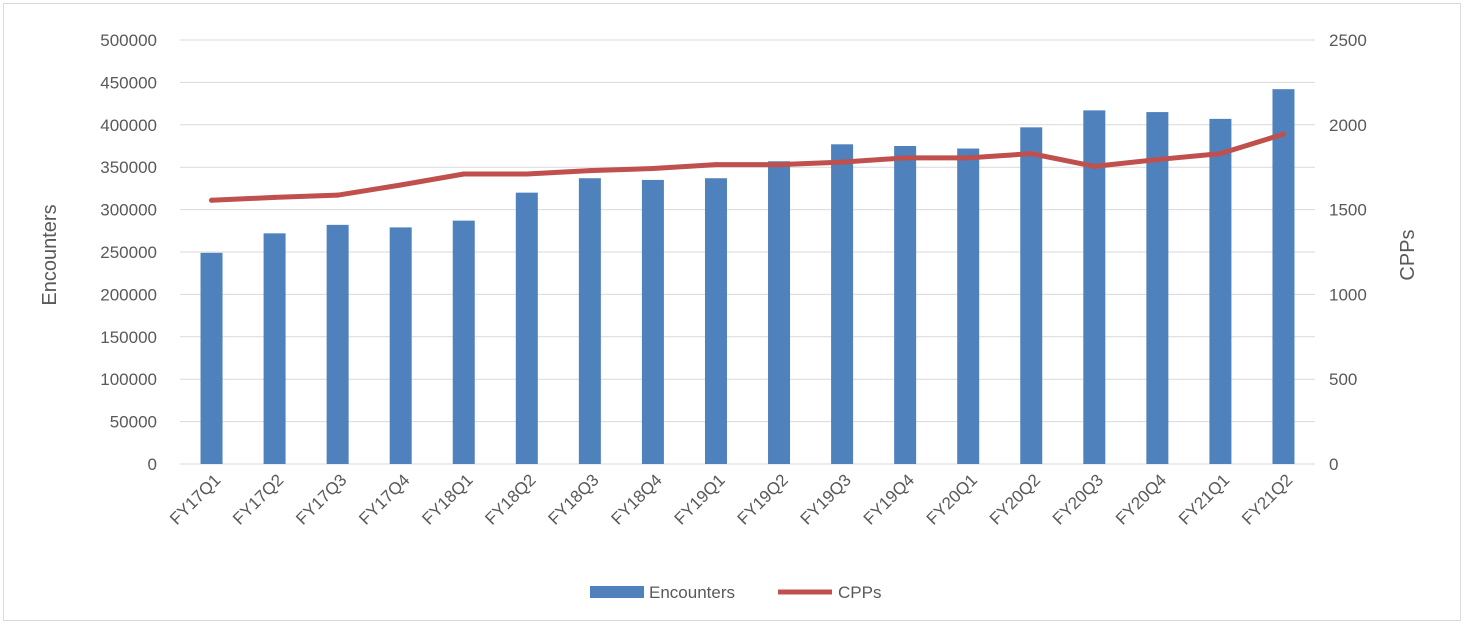  Describe the element at coordinates (859, 592) in the screenshot. I see `legend-label-cpps: CPPs` at that location.